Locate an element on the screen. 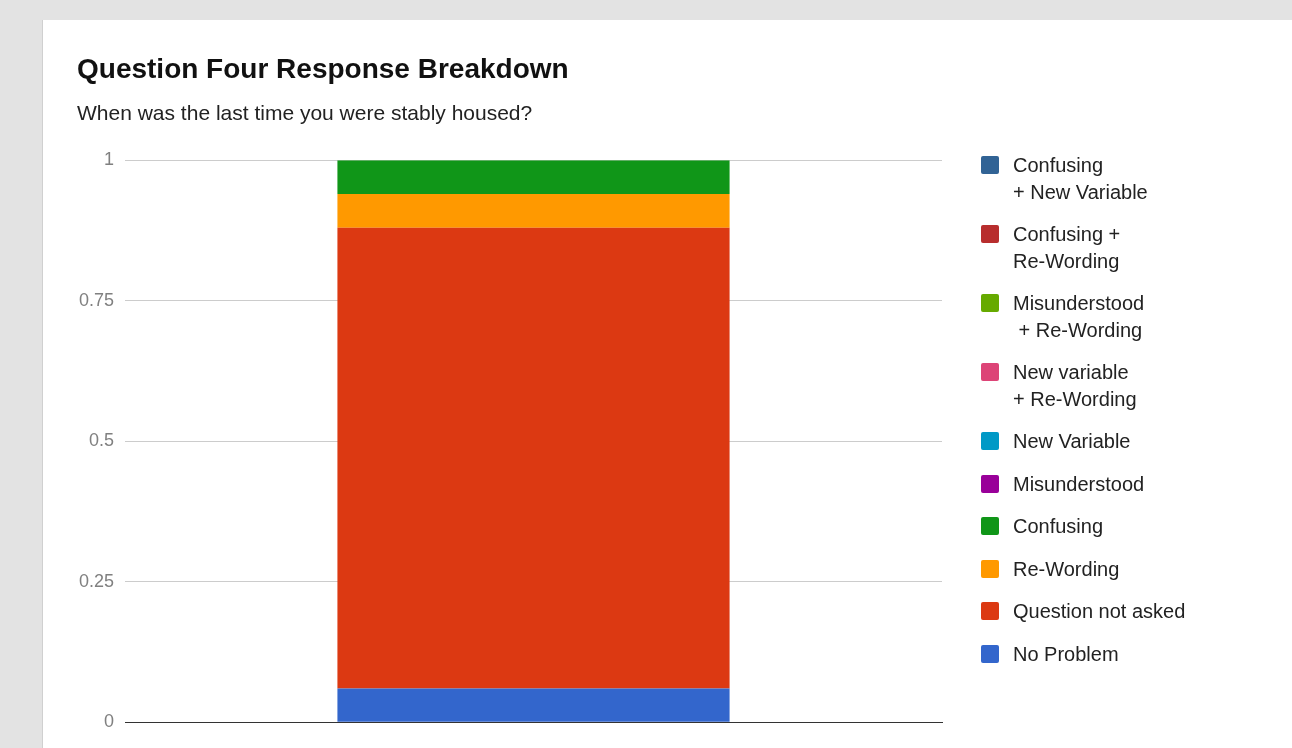 The image size is (1292, 748). y-tick-label: 0.5 is located at coordinates (101, 440).